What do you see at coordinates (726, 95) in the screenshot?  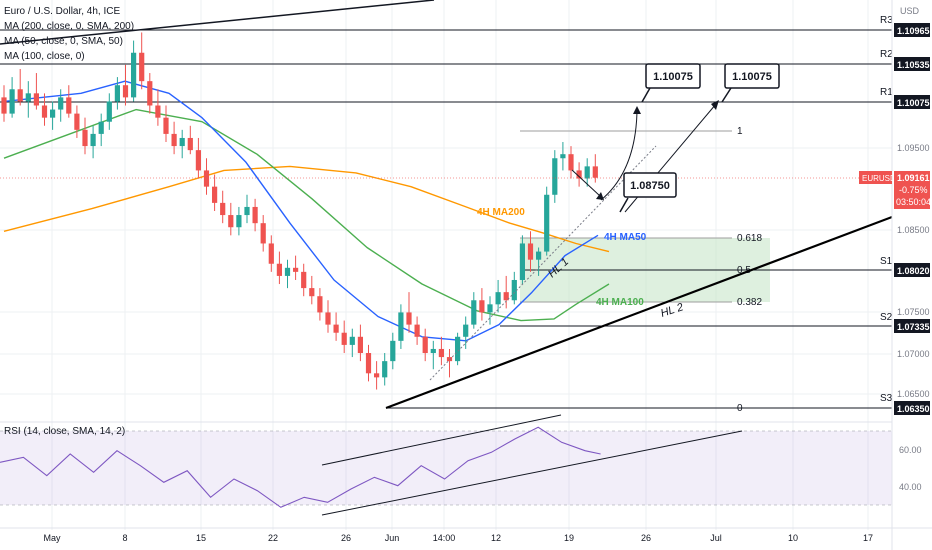 I see `callout-2-pointer` at bounding box center [726, 95].